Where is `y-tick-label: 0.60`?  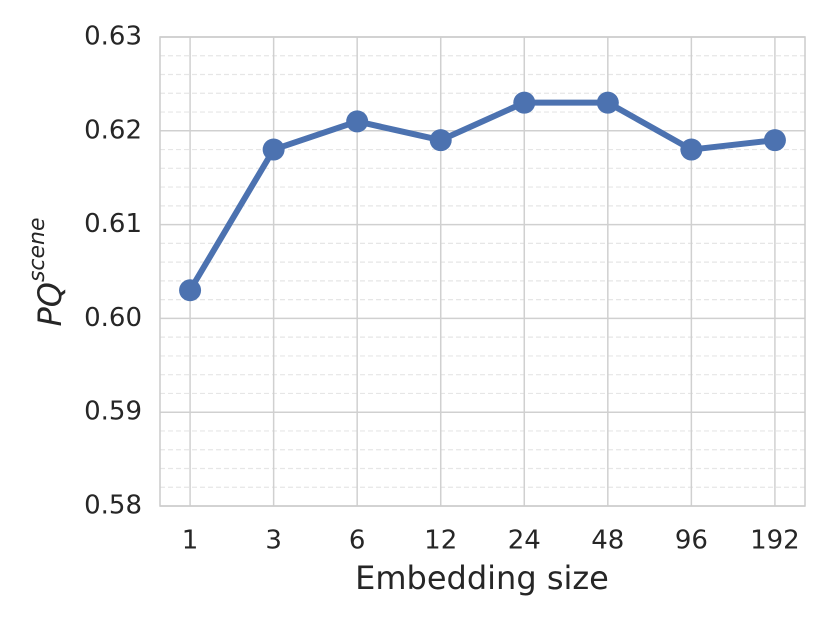
y-tick-label: 0.60 is located at coordinates (113, 318).